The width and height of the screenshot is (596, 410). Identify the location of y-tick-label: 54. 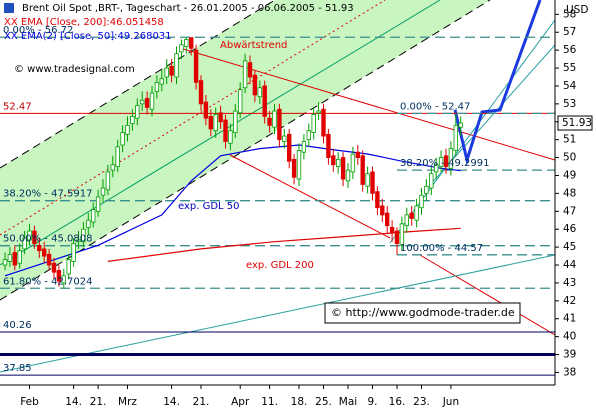
(570, 86).